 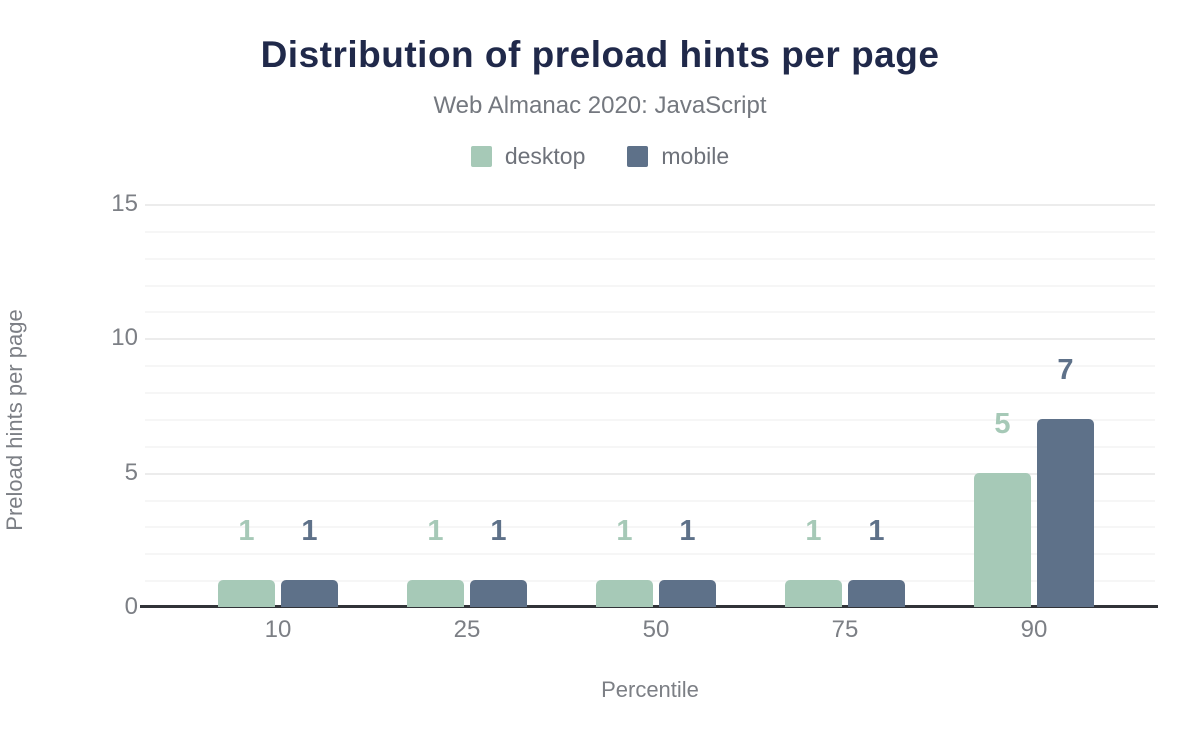 What do you see at coordinates (1065, 513) in the screenshot?
I see `bar-mobile-p90` at bounding box center [1065, 513].